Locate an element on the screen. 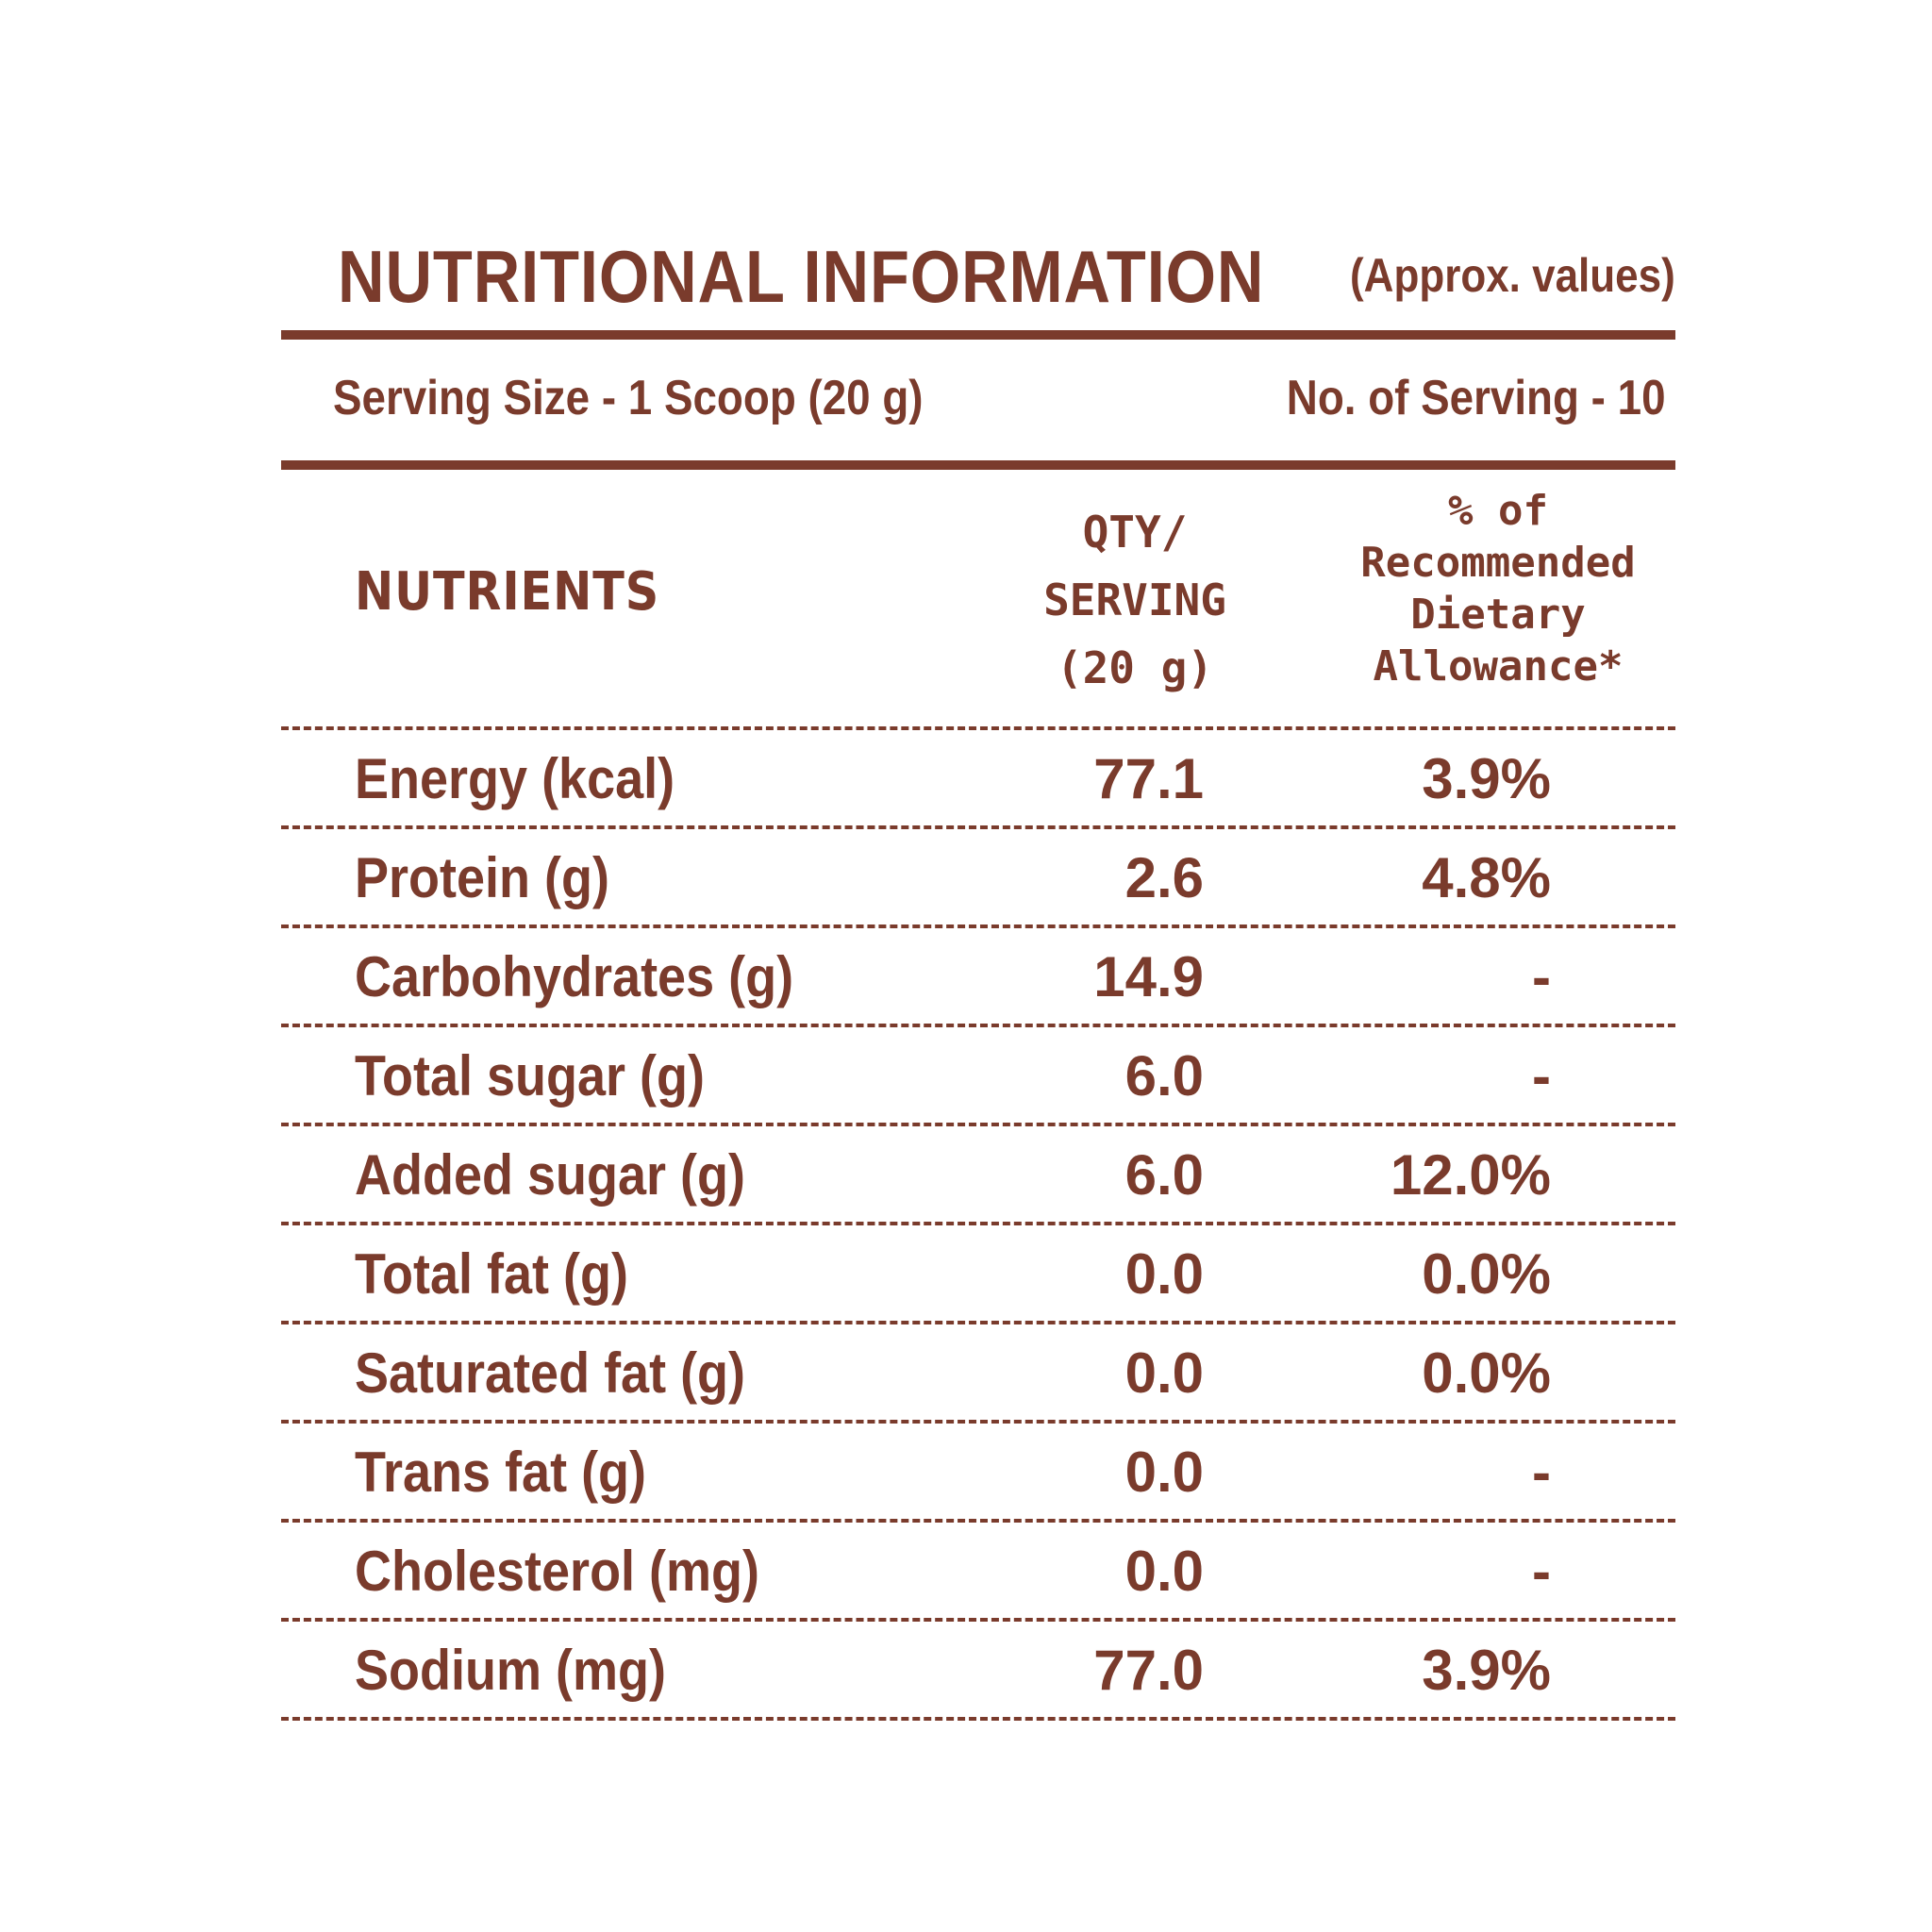 The image size is (1932, 1932). column-header-qty: QTY/ SERVING (20 g) is located at coordinates (1135, 600).